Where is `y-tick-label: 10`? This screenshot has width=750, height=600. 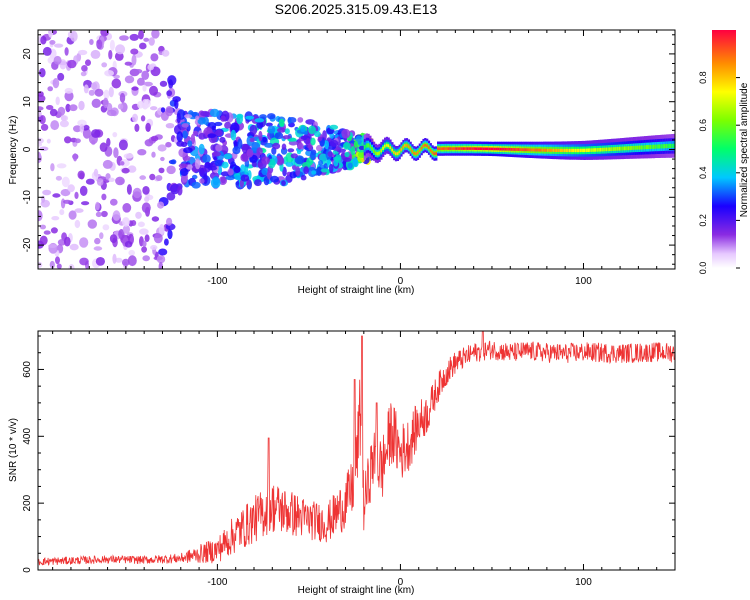
y-tick-label: 10 is located at coordinates (27, 102).